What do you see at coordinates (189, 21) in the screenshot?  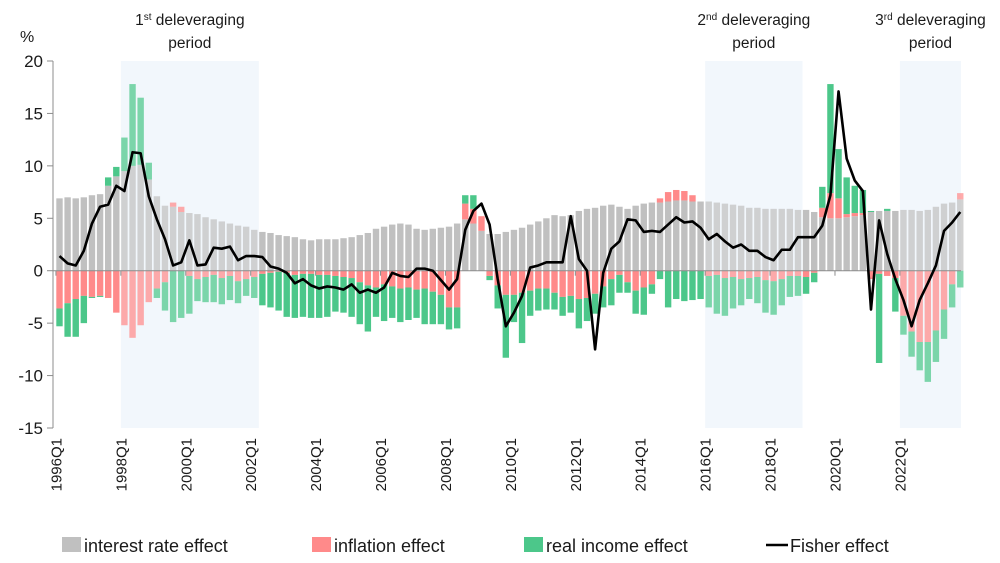 I see `period-label-1: 1st deleveraging` at bounding box center [189, 21].